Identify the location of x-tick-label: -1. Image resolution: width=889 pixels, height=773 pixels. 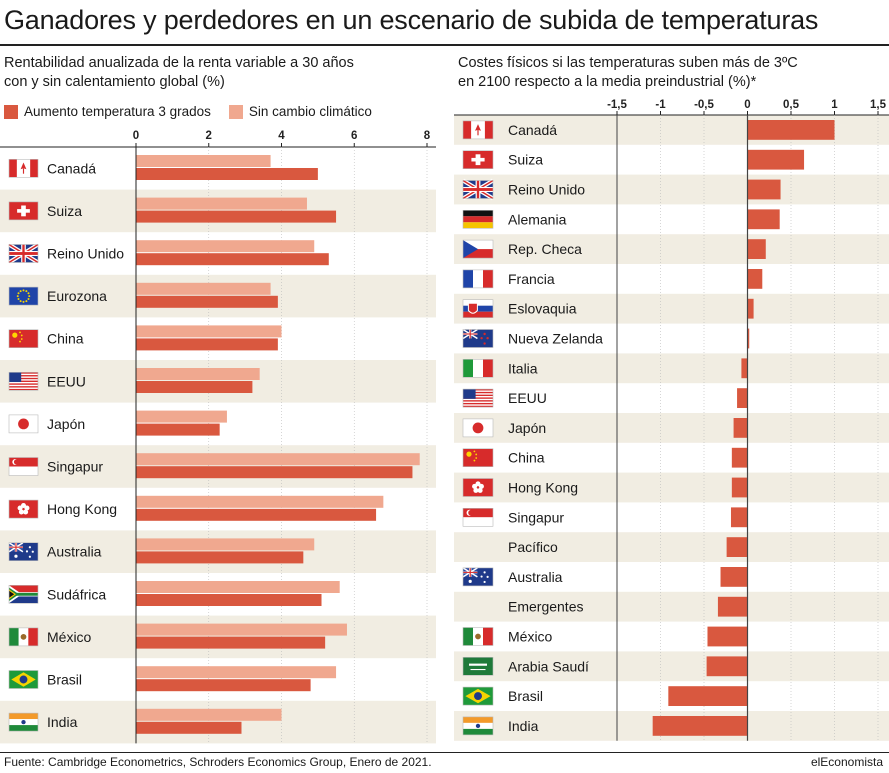
(660, 105).